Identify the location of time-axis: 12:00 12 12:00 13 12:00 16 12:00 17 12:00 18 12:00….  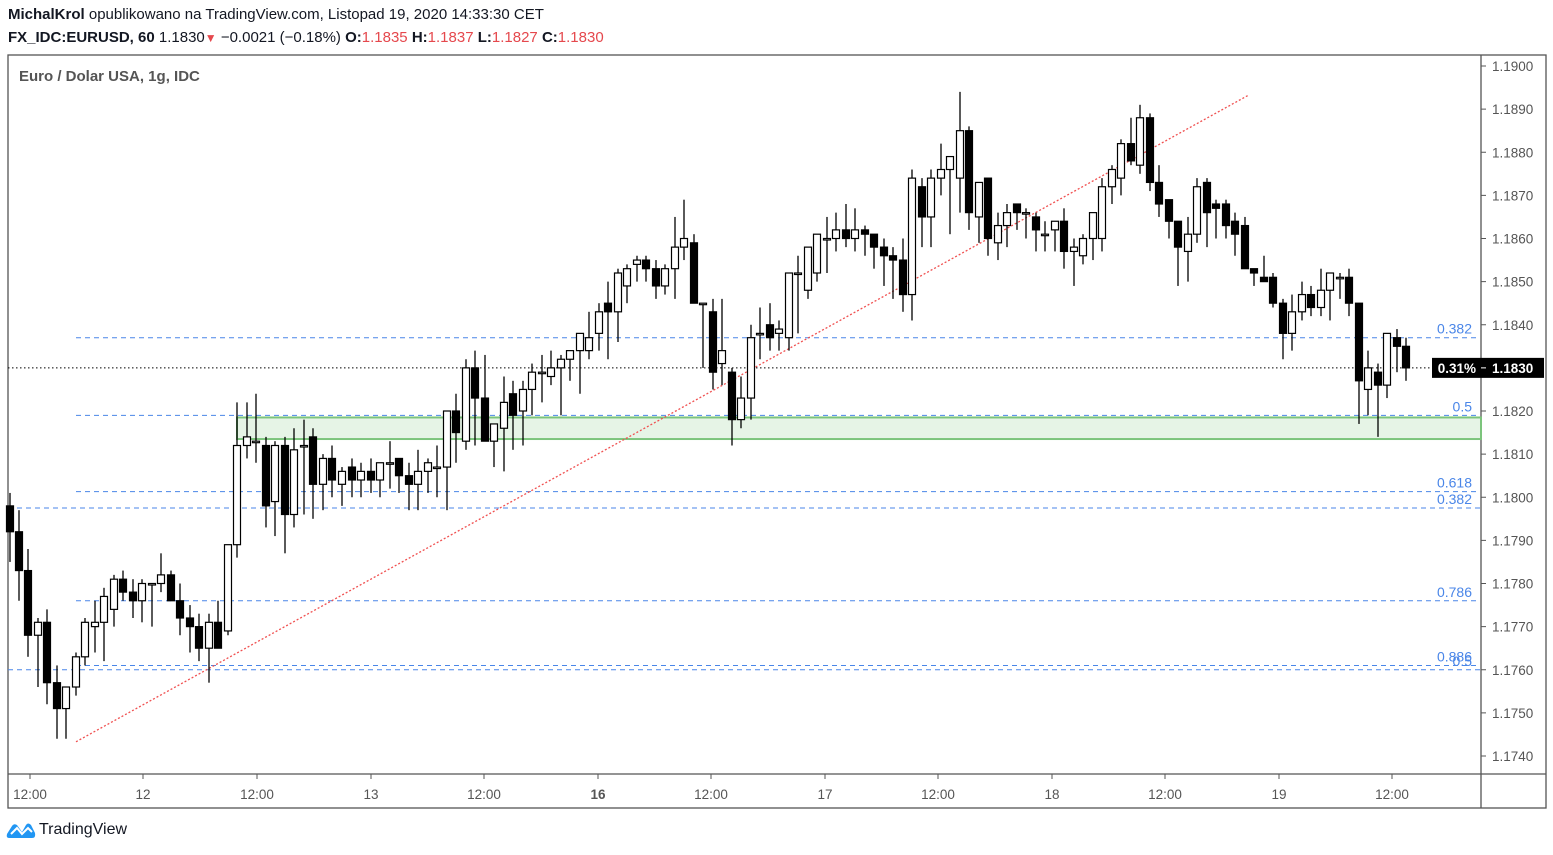
(711, 788).